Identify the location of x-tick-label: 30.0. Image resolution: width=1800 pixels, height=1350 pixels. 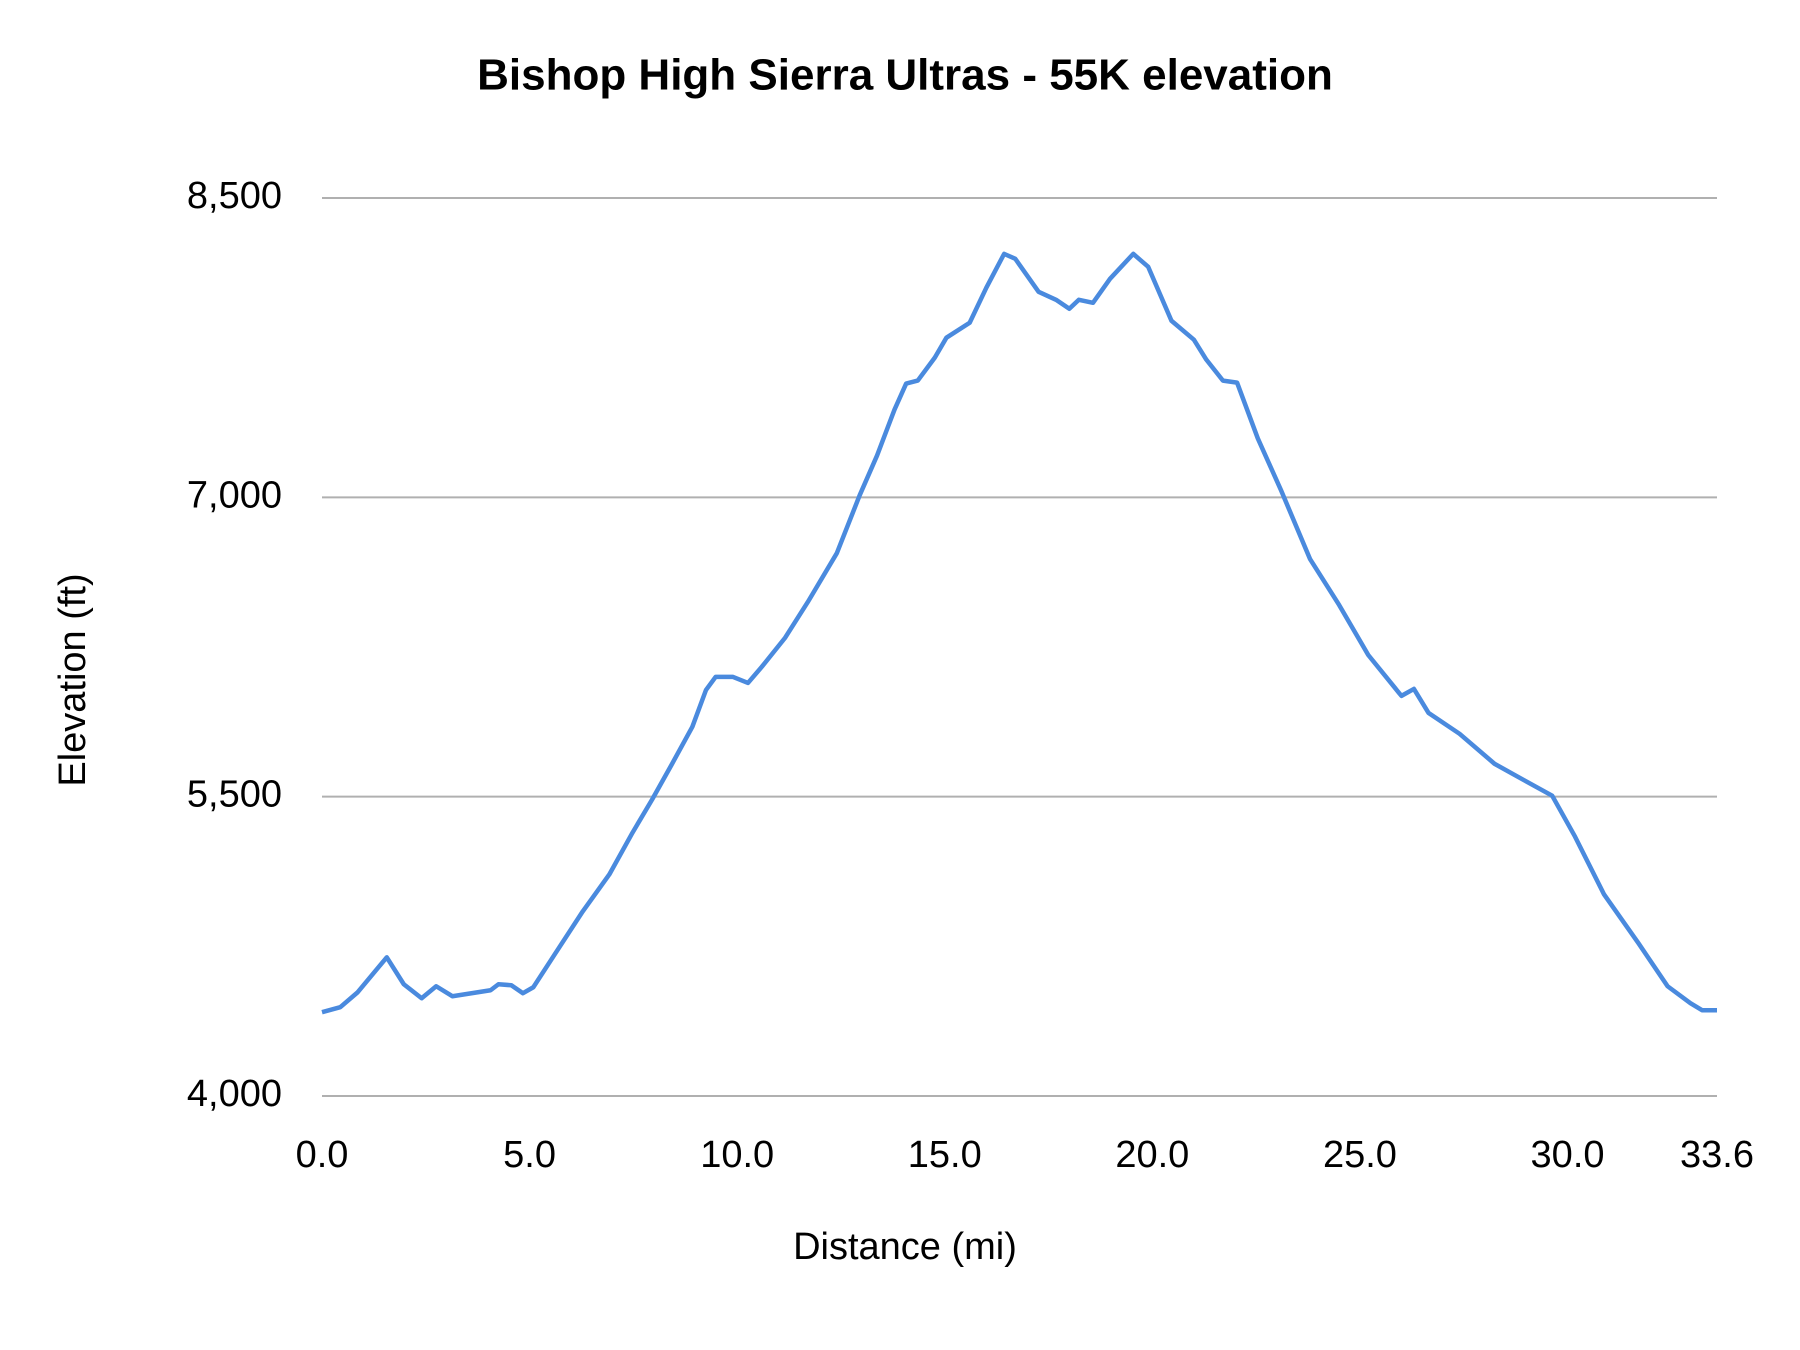
(1568, 1155).